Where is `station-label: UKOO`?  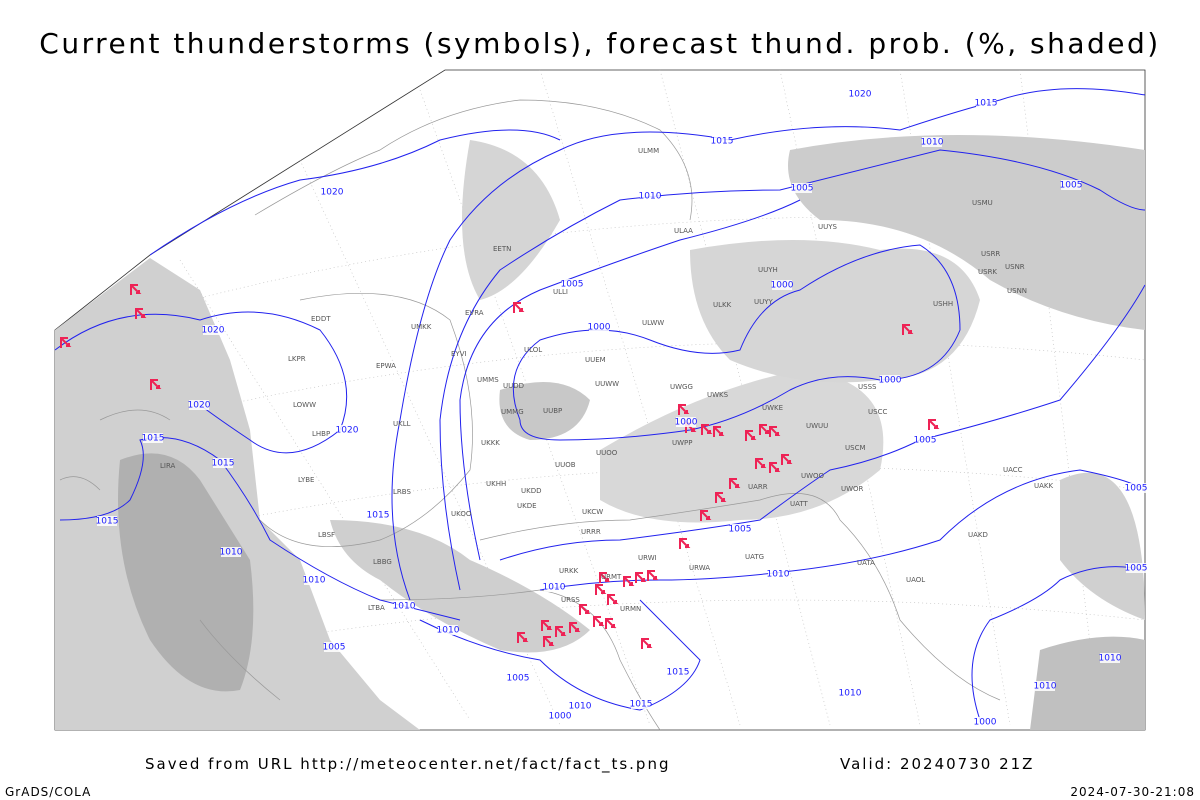
station-label: UKOO is located at coordinates (461, 514).